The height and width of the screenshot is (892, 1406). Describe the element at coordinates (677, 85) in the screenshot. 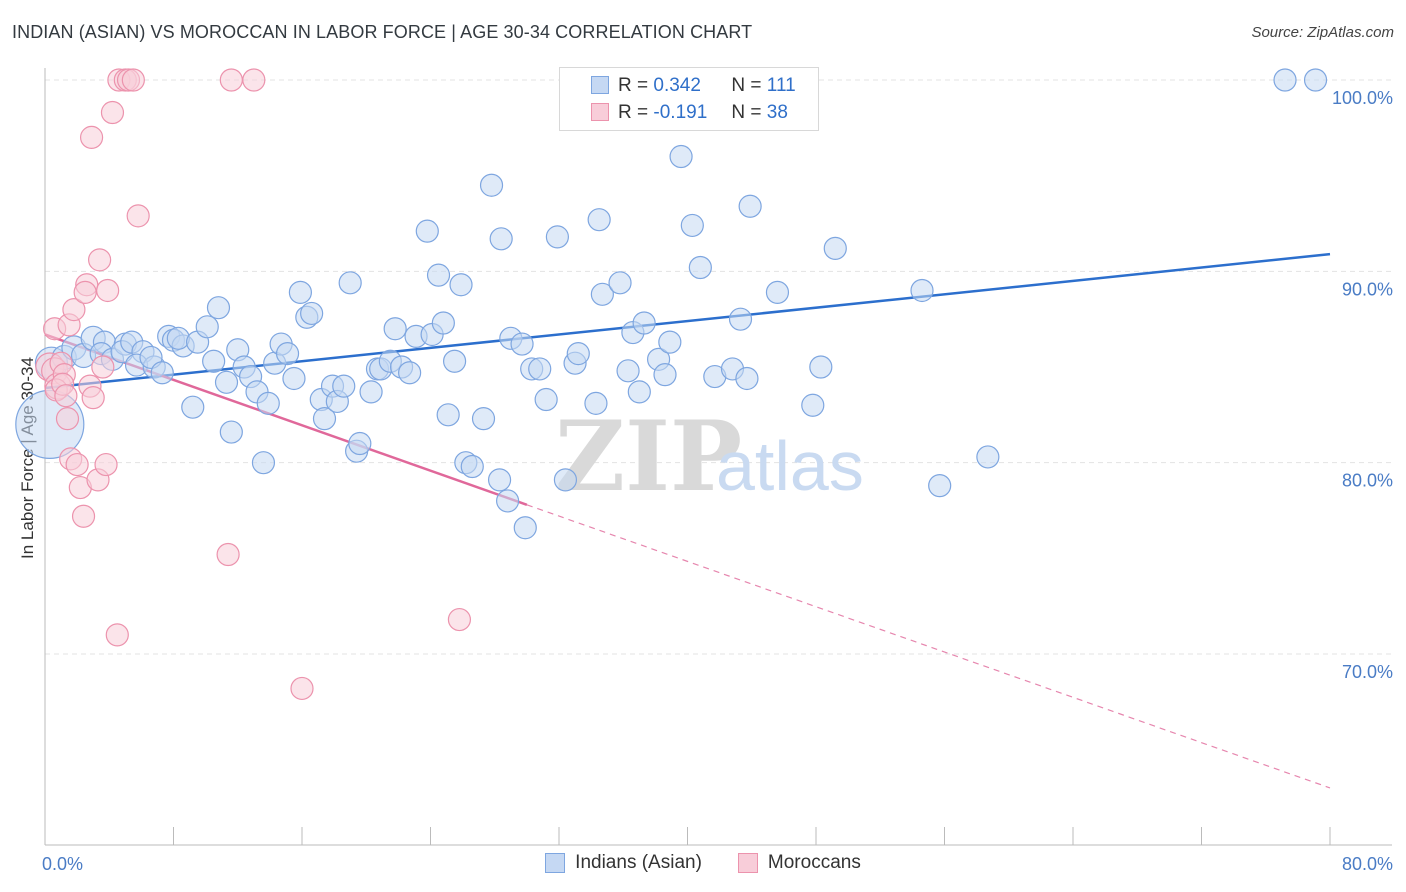

I see `r-value: 0.342` at that location.